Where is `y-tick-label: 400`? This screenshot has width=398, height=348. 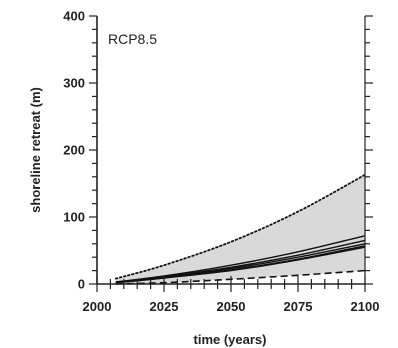 y-tick-label: 400 is located at coordinates (74, 16).